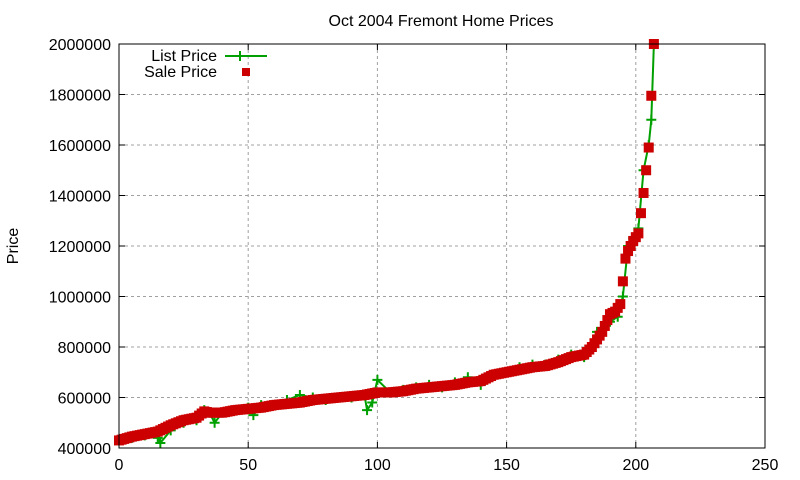  I want to click on legend-label-list-price: List Price, so click(184, 56).